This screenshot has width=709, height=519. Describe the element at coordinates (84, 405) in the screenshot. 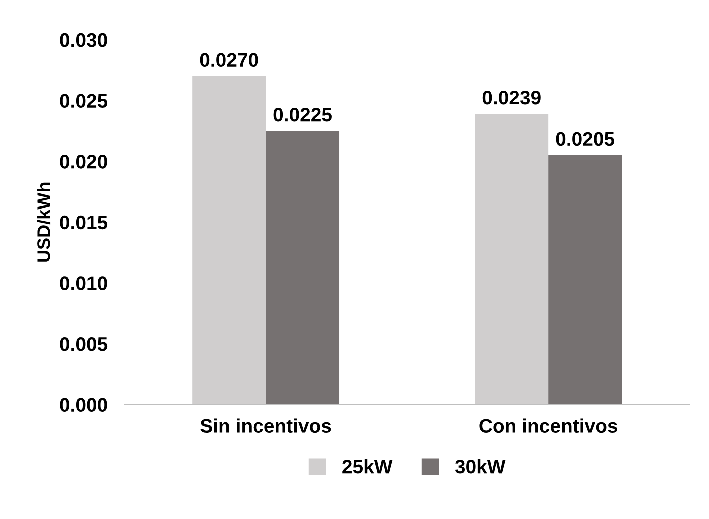

I see `y-tick-label: 0.000` at that location.